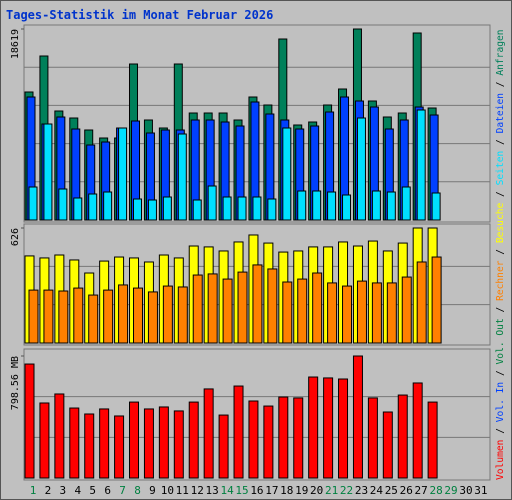 The width and height of the screenshot is (512, 500). Describe the element at coordinates (227, 490) in the screenshot. I see `x-tick-label: 14` at that location.